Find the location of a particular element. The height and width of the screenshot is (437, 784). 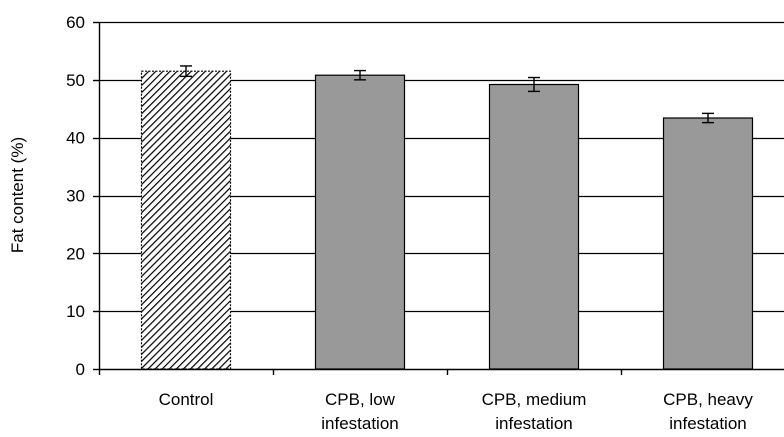

x-tick-label-2: CPB, medium infestation is located at coordinates (534, 411).